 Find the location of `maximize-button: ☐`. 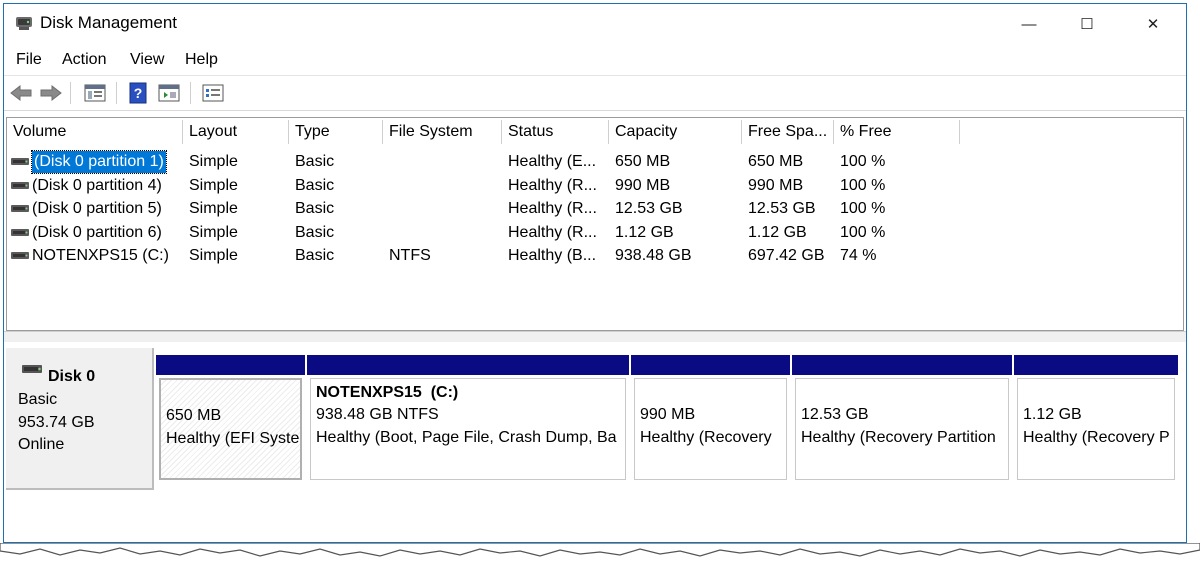

maximize-button: ☐ is located at coordinates (1087, 24).